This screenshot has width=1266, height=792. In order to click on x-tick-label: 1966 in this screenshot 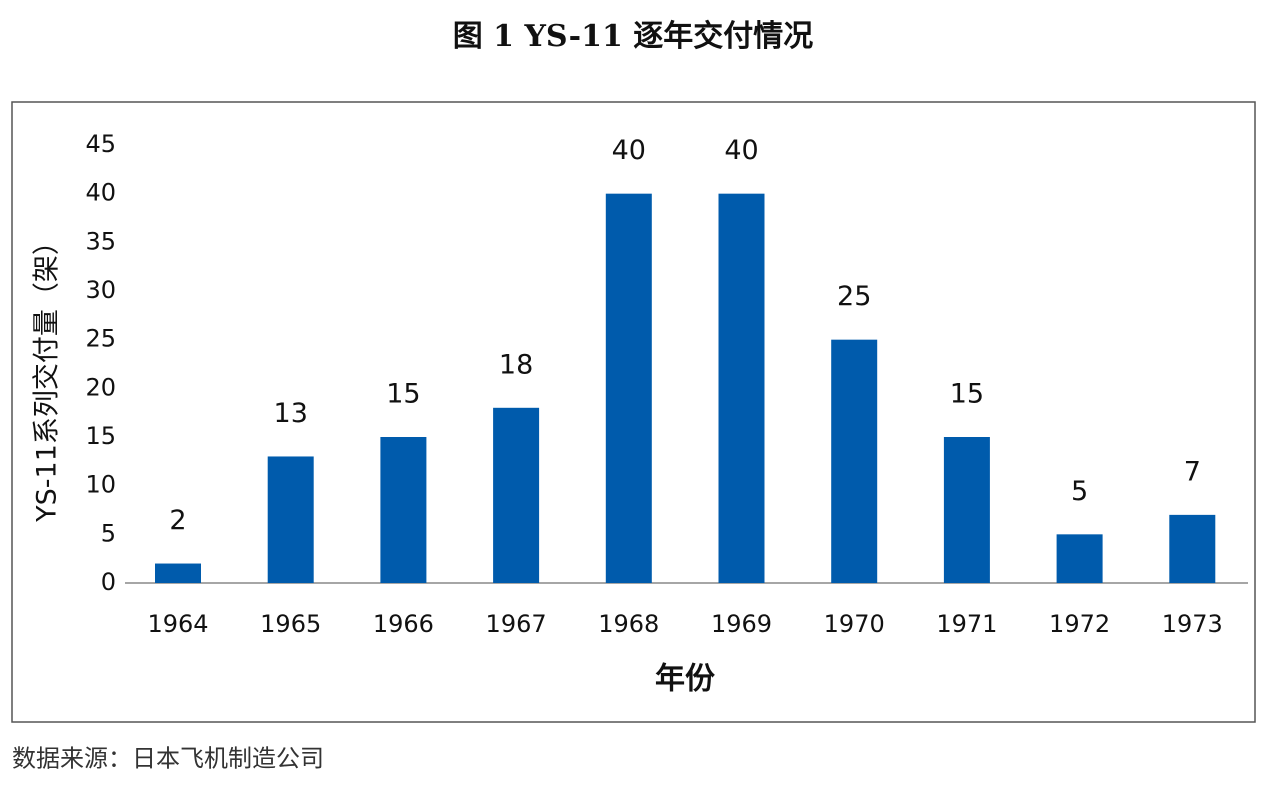, I will do `click(403, 624)`.